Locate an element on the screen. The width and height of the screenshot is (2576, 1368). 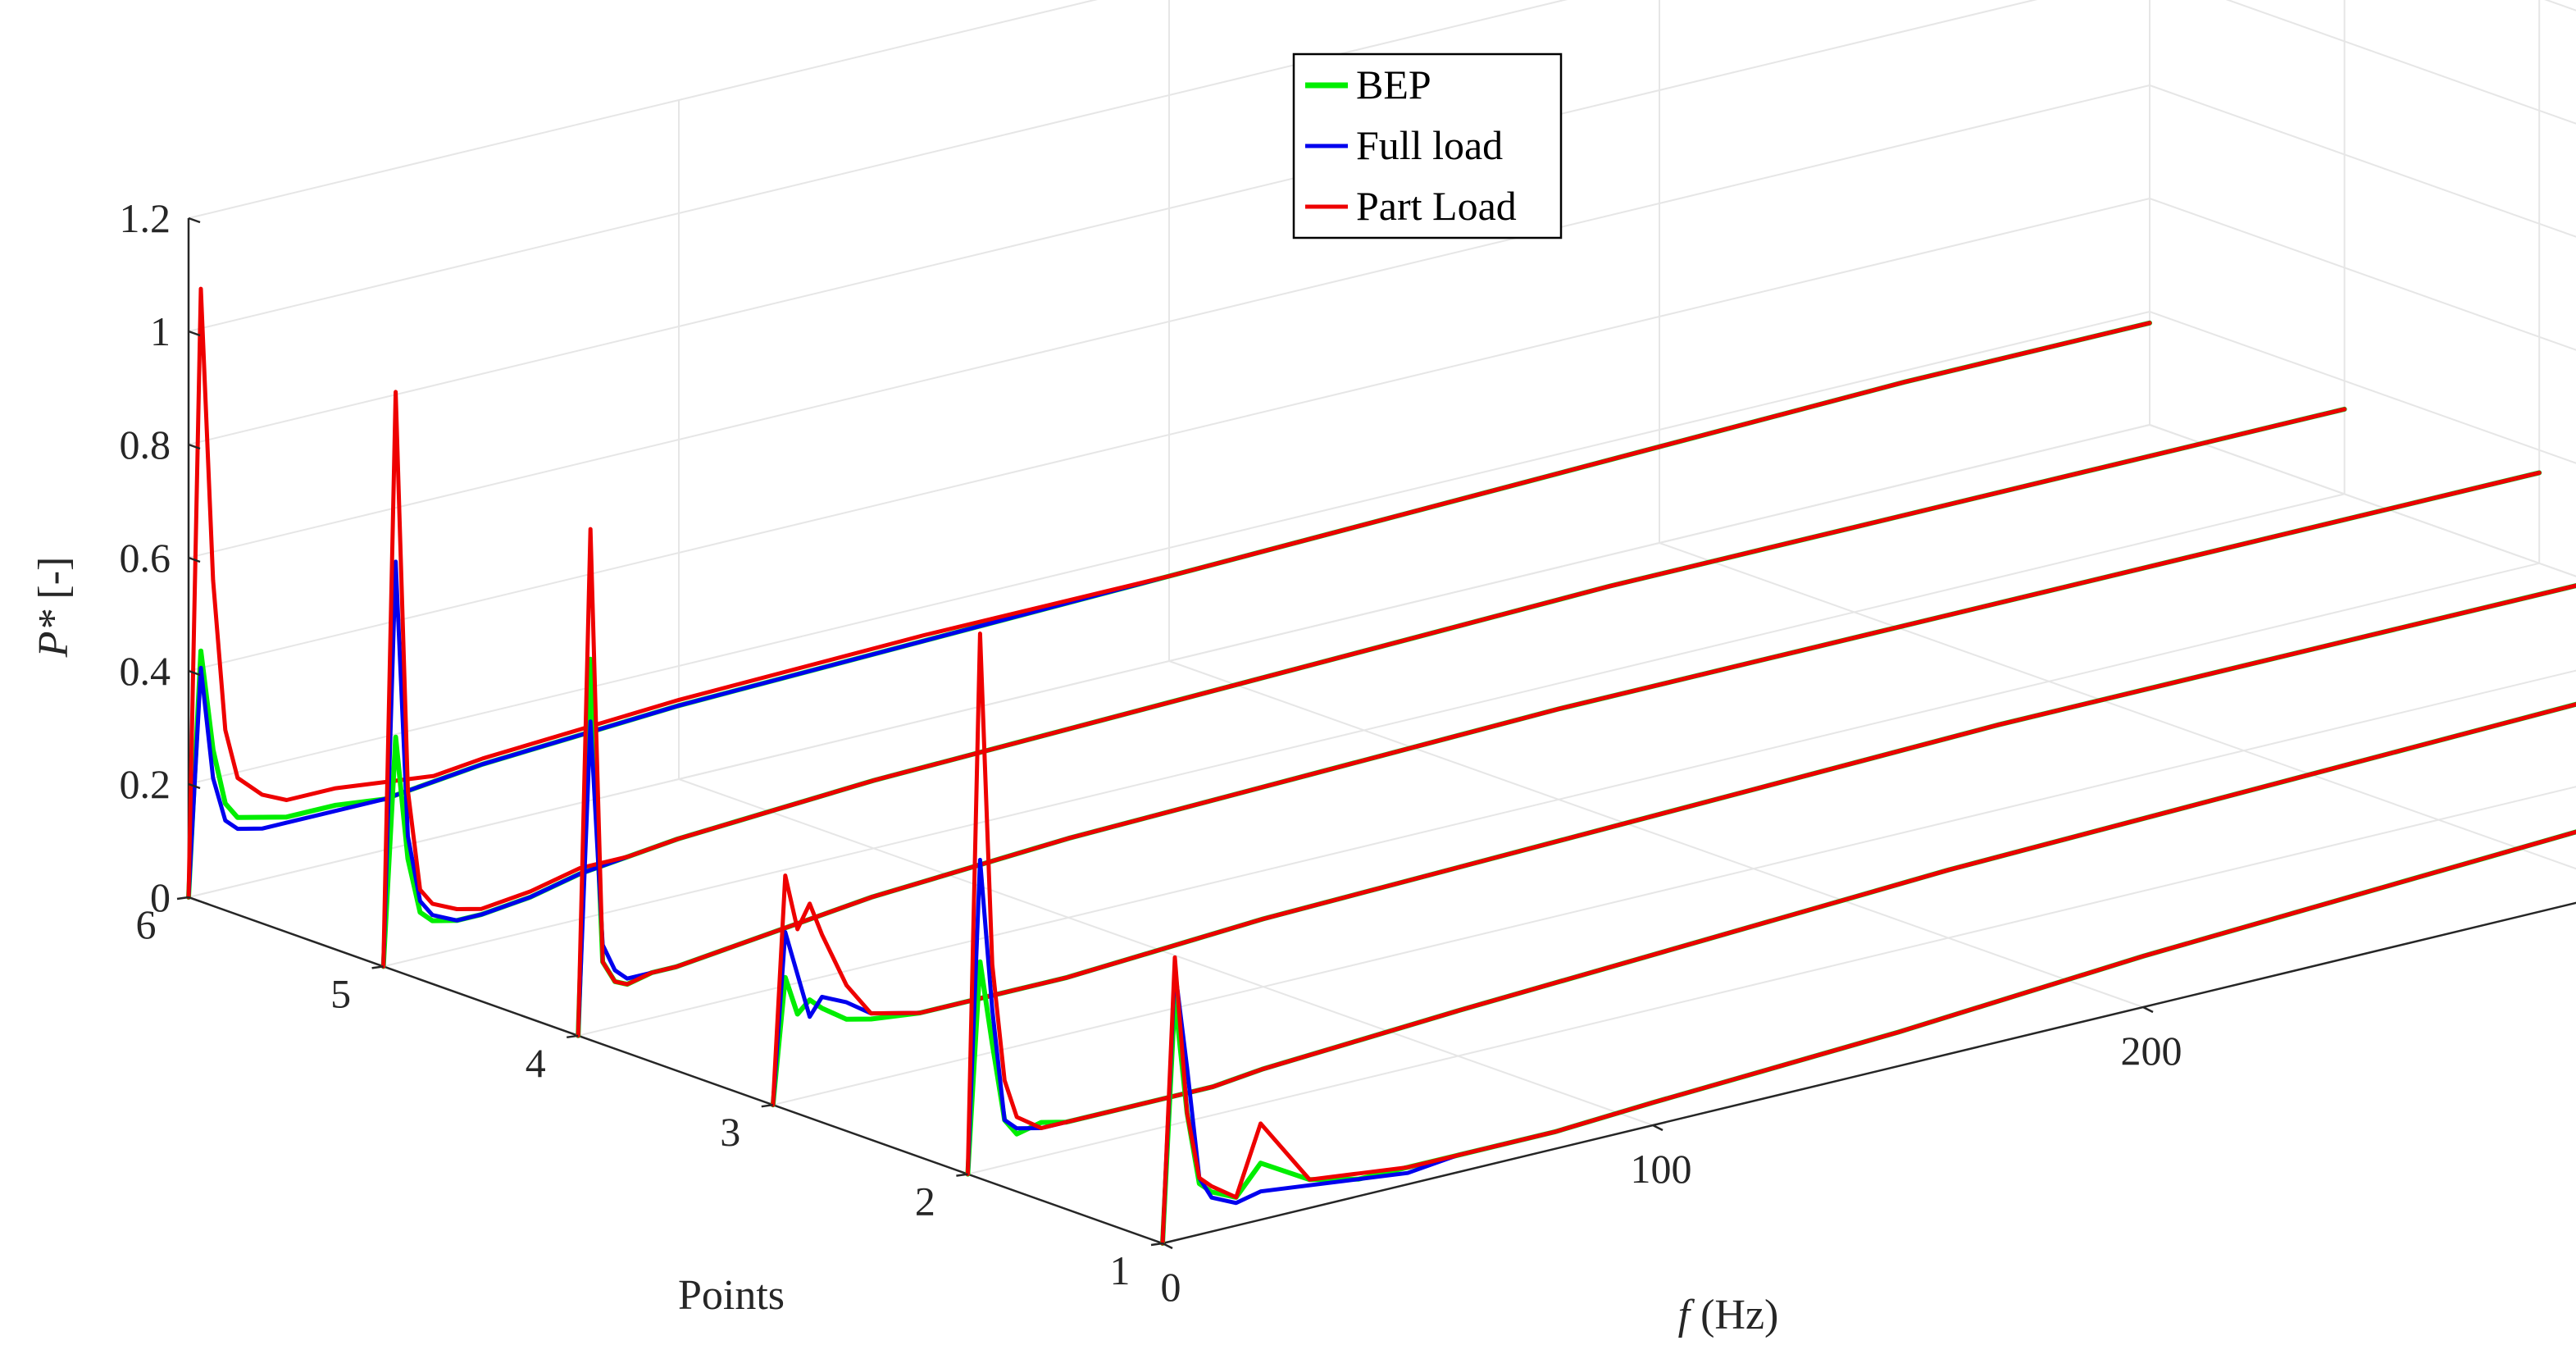
z-axis-label-unit: [-] is located at coordinates (53, 583).